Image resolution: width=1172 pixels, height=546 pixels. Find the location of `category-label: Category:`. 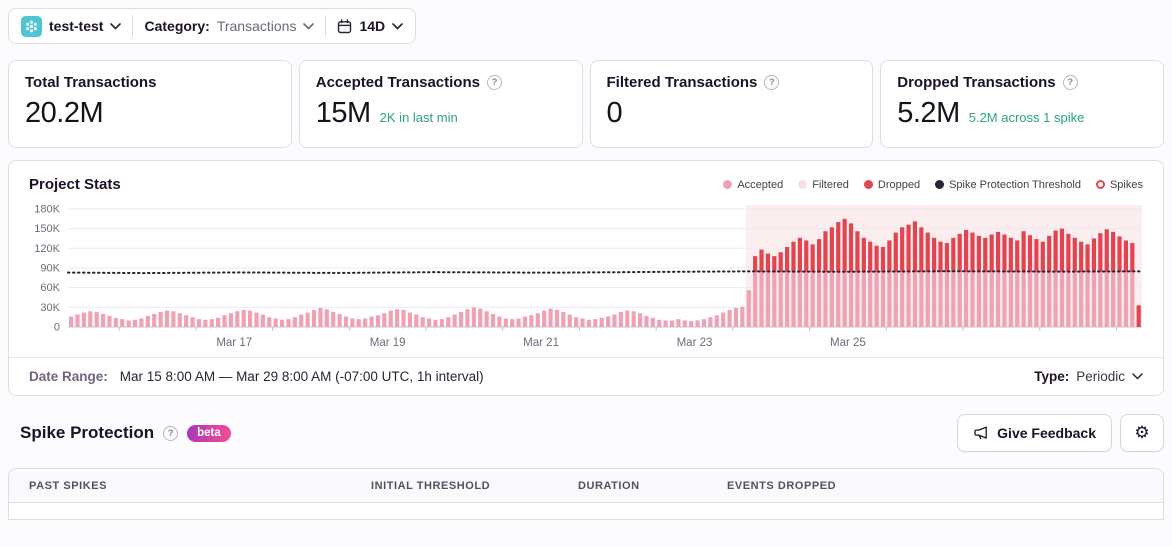

category-label: Category: is located at coordinates (177, 26).